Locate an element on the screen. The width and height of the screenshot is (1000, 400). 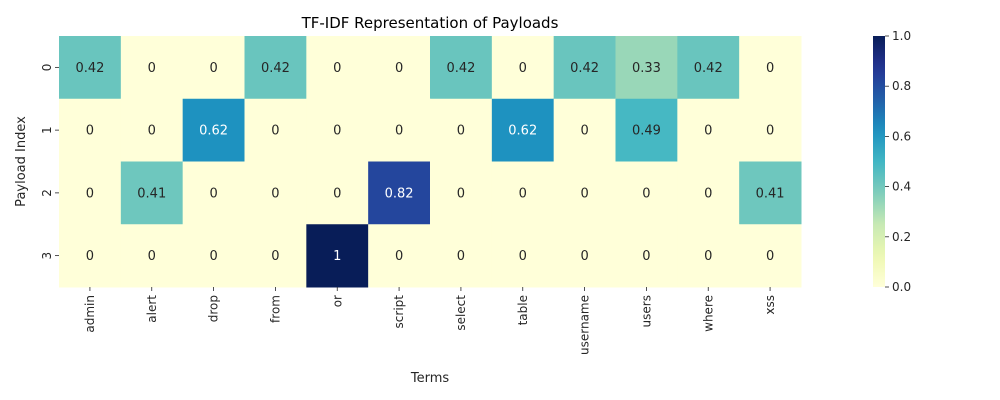
cell-value-label: 1 is located at coordinates (337, 256).